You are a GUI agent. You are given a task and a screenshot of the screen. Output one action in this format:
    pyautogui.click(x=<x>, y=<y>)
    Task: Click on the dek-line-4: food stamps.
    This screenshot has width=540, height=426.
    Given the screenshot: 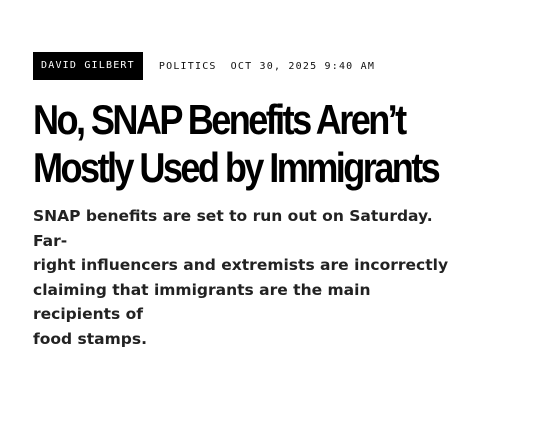 What is the action you would take?
    pyautogui.click(x=90, y=338)
    